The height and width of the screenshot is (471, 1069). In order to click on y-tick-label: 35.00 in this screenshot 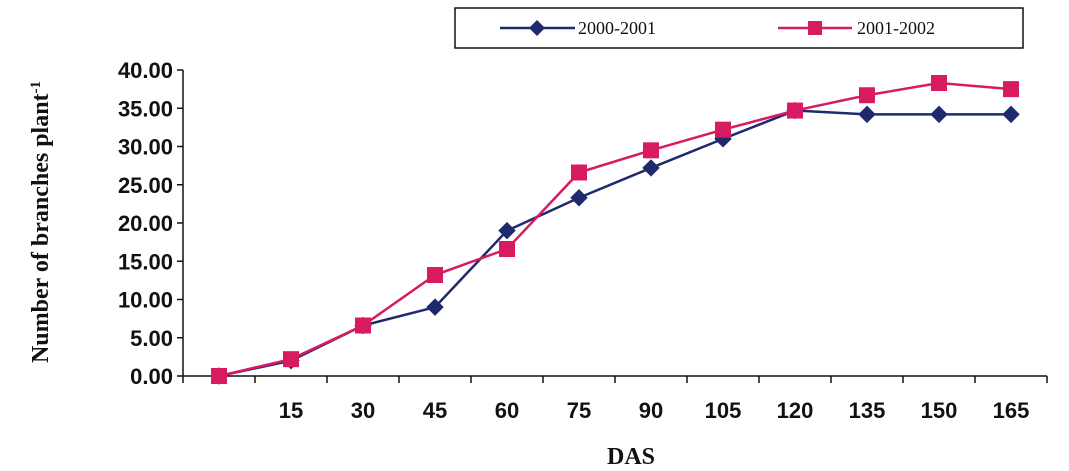, I will do `click(145, 108)`.